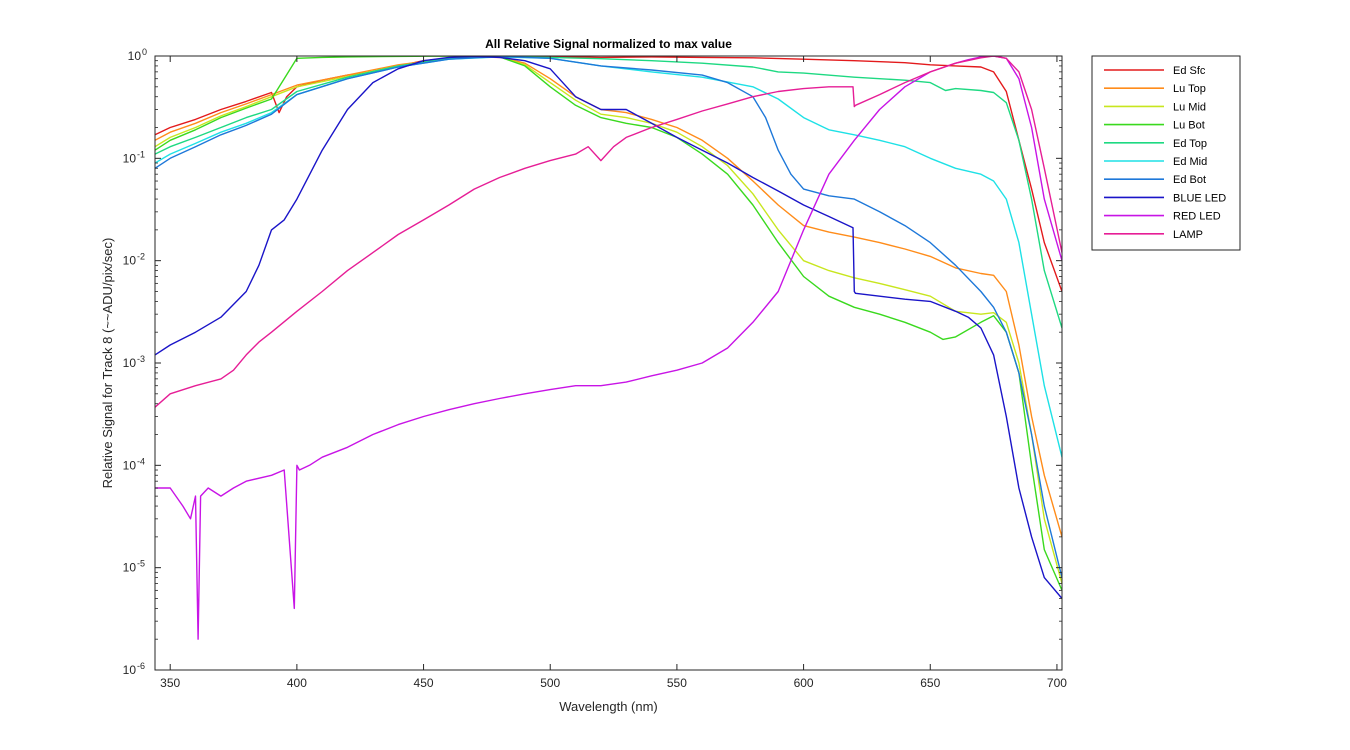  Describe the element at coordinates (1188, 235) in the screenshot. I see `legend-label-lamp: LAMP` at that location.